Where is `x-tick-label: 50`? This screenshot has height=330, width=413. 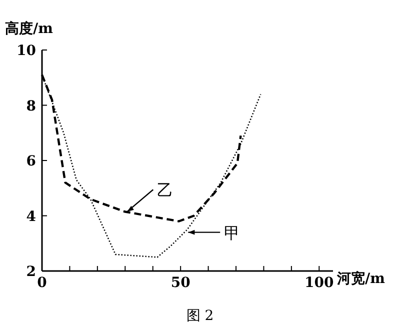 x-tick-label: 50 is located at coordinates (180, 283).